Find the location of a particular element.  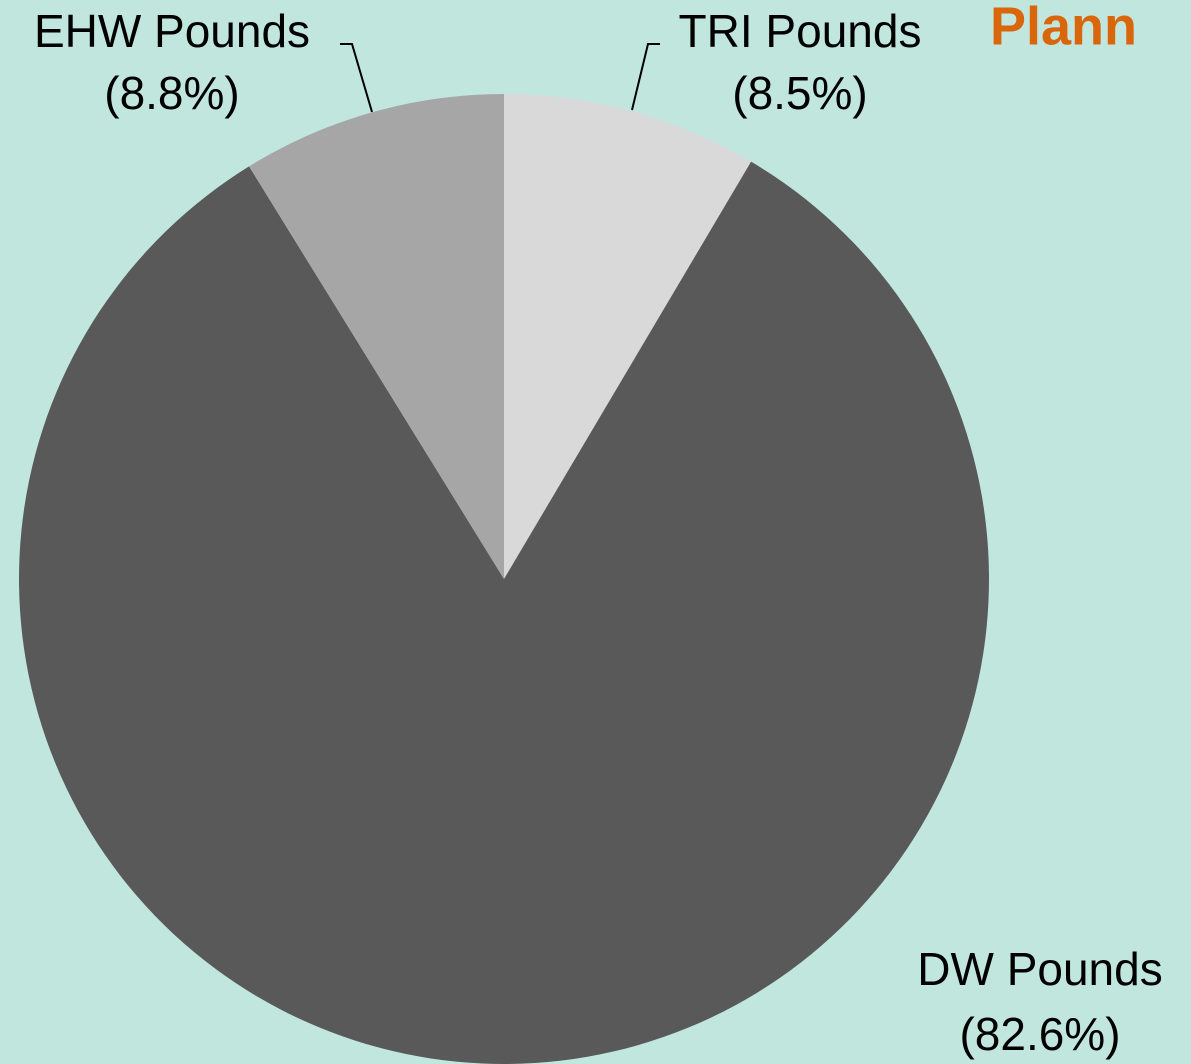

slice-label: DW Pounds is located at coordinates (1039, 969).